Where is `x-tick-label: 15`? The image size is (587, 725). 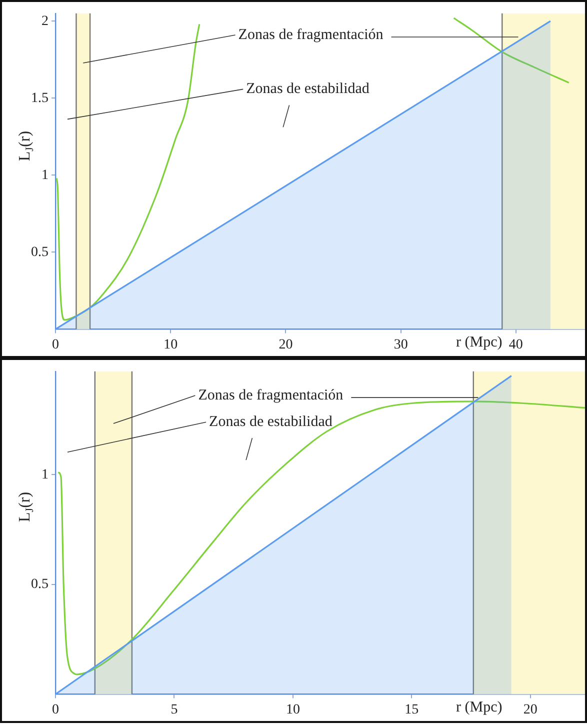
x-tick-label: 15 is located at coordinates (411, 710).